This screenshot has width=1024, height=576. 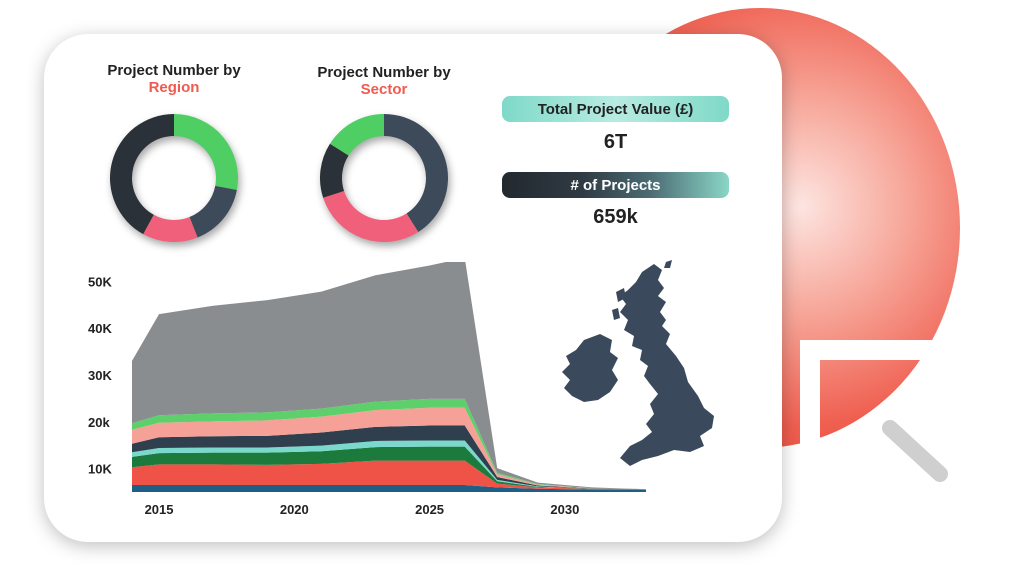 I want to click on region-chart-title: Project Number by Region, so click(x=174, y=79).